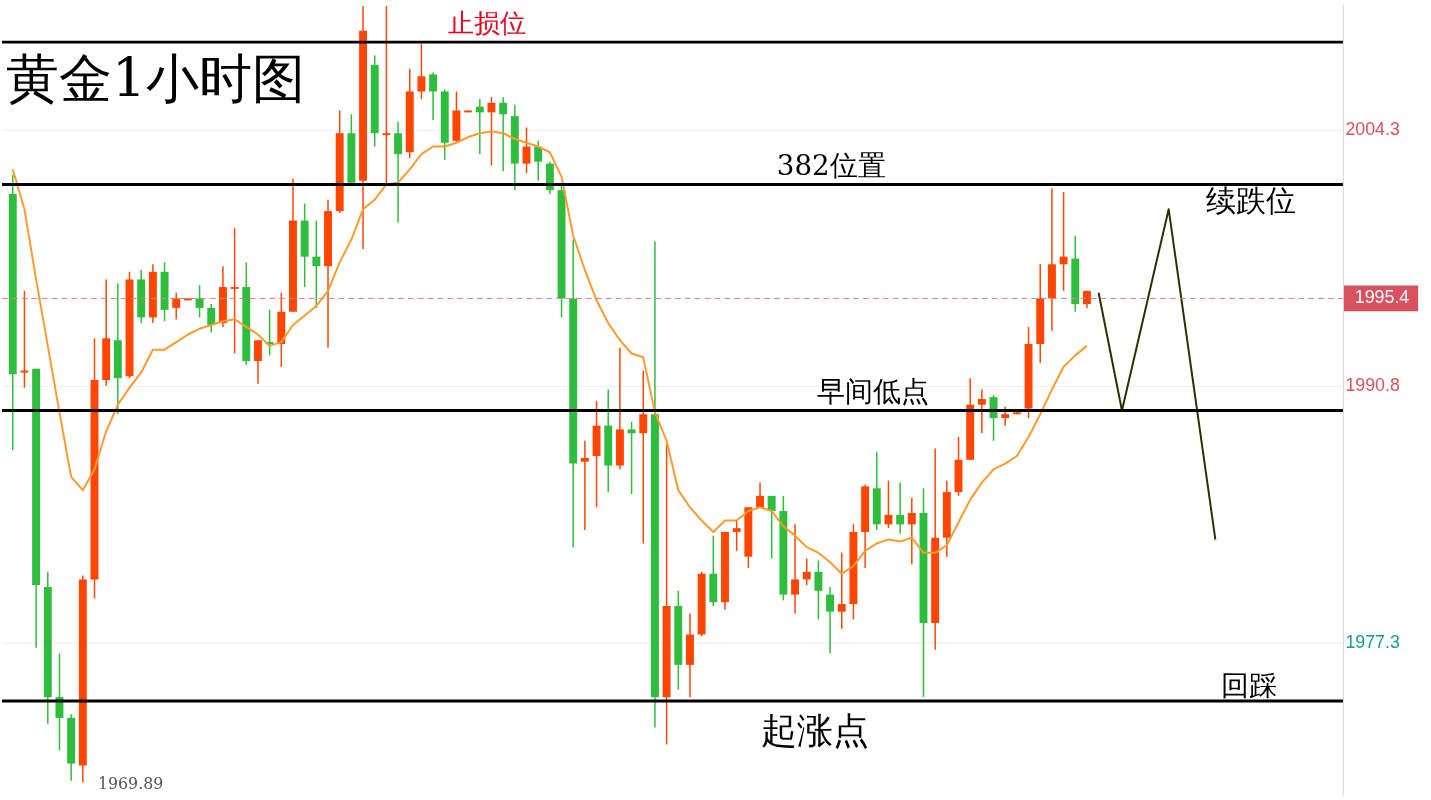 This screenshot has width=1431, height=800. I want to click on ref-line-label: 止损位, so click(486, 23).